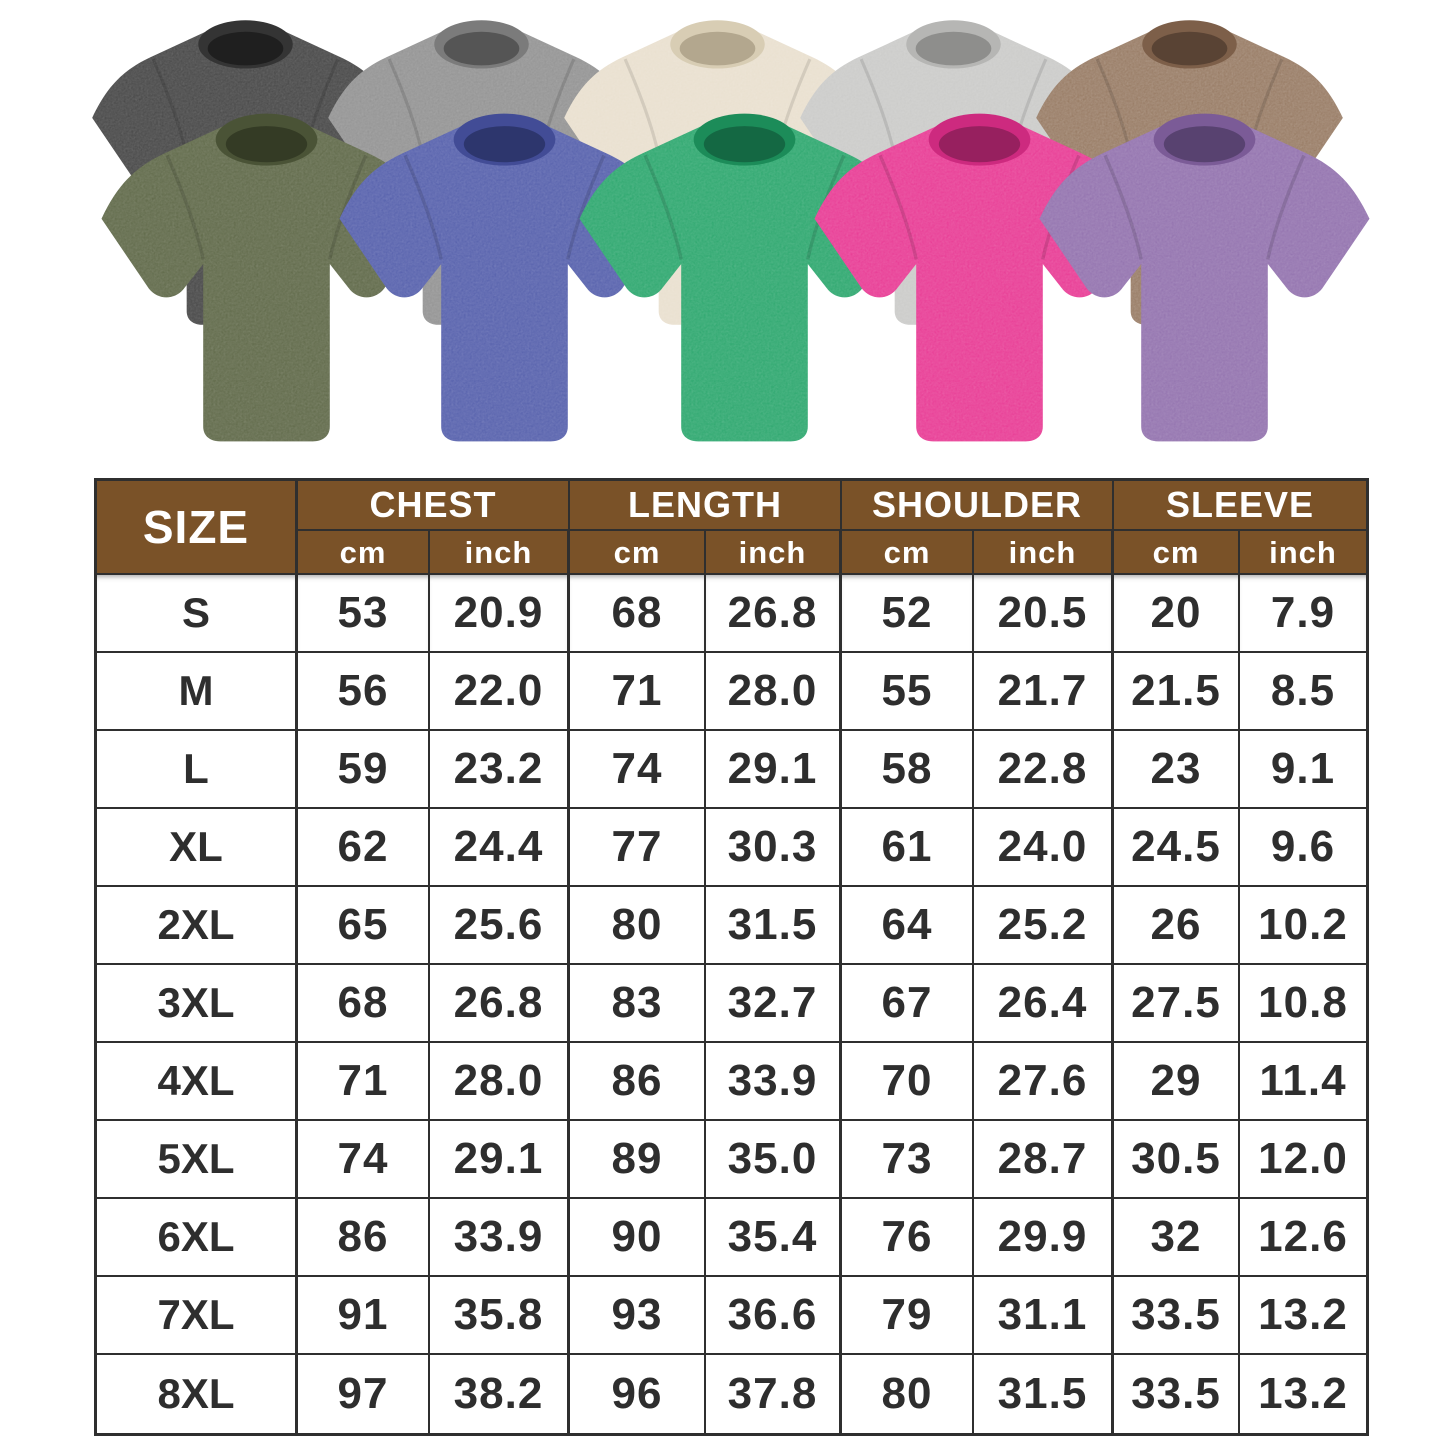 This screenshot has width=1445, height=1445. I want to click on size-cell: L, so click(197, 770).